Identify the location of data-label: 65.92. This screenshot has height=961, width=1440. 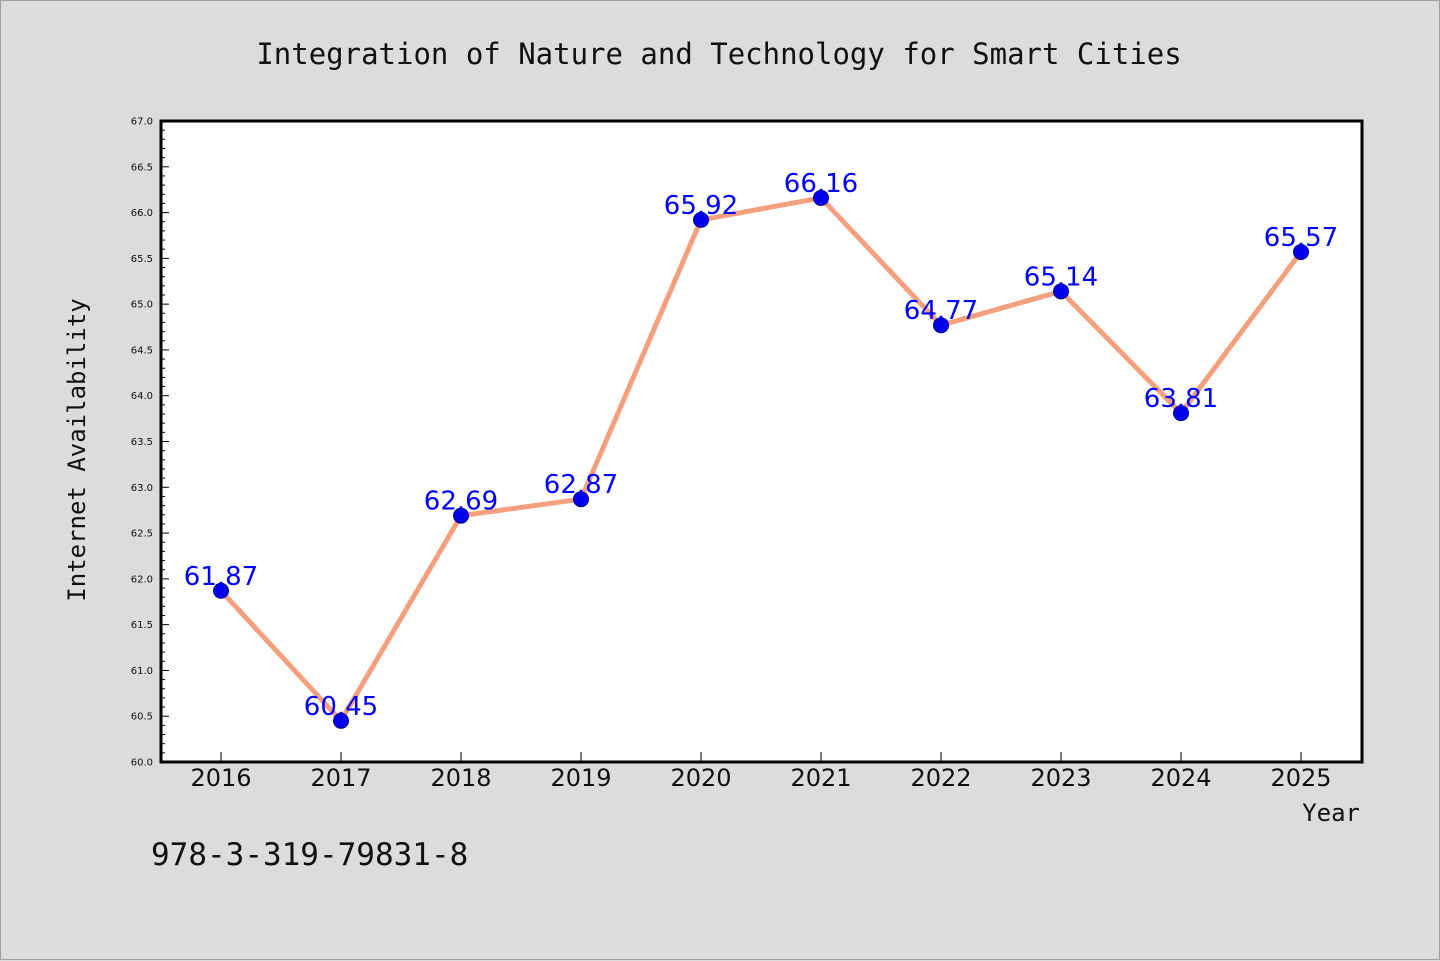
(701, 206).